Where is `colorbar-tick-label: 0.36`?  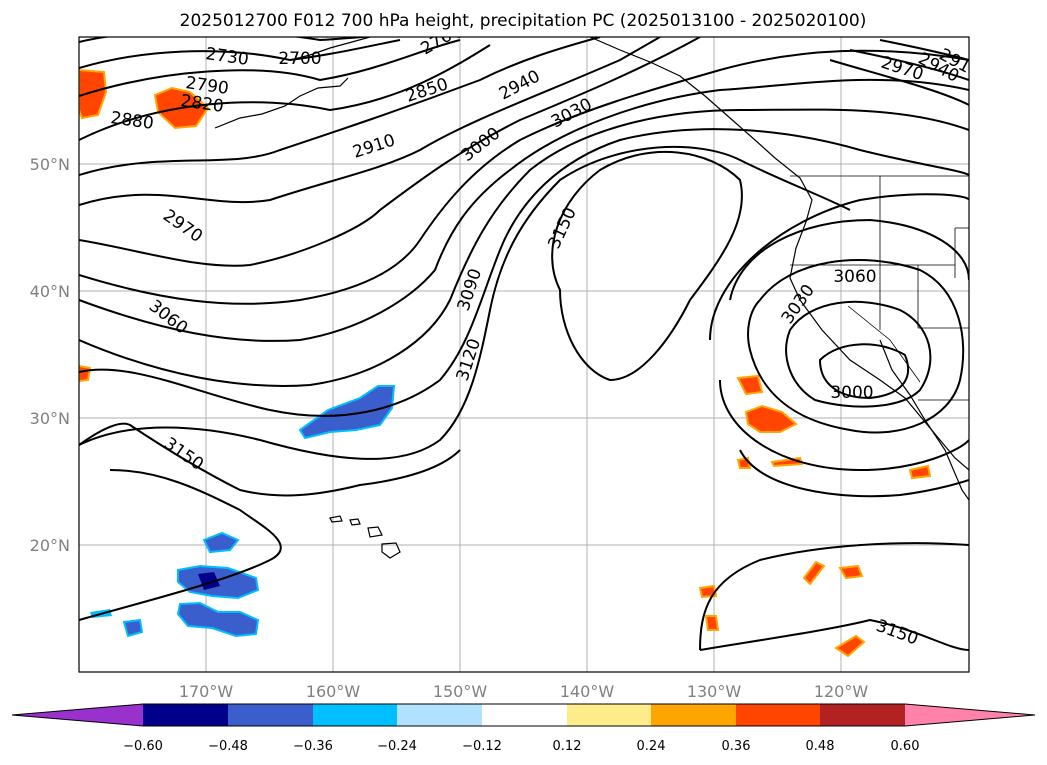 colorbar-tick-label: 0.36 is located at coordinates (736, 746).